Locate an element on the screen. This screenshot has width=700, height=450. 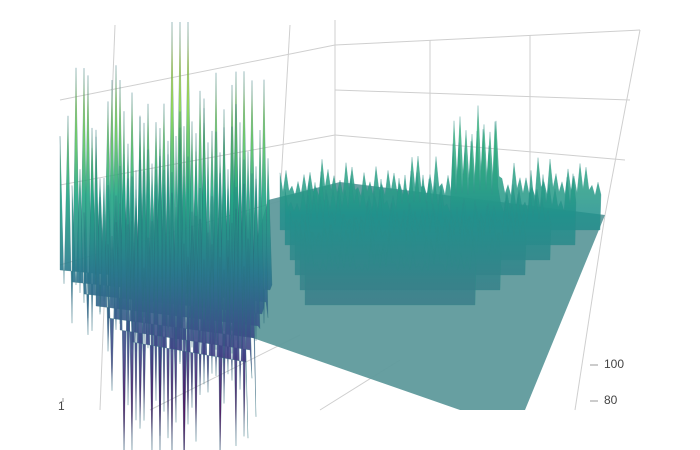
y-tick-label: 80 is located at coordinates (611, 400).